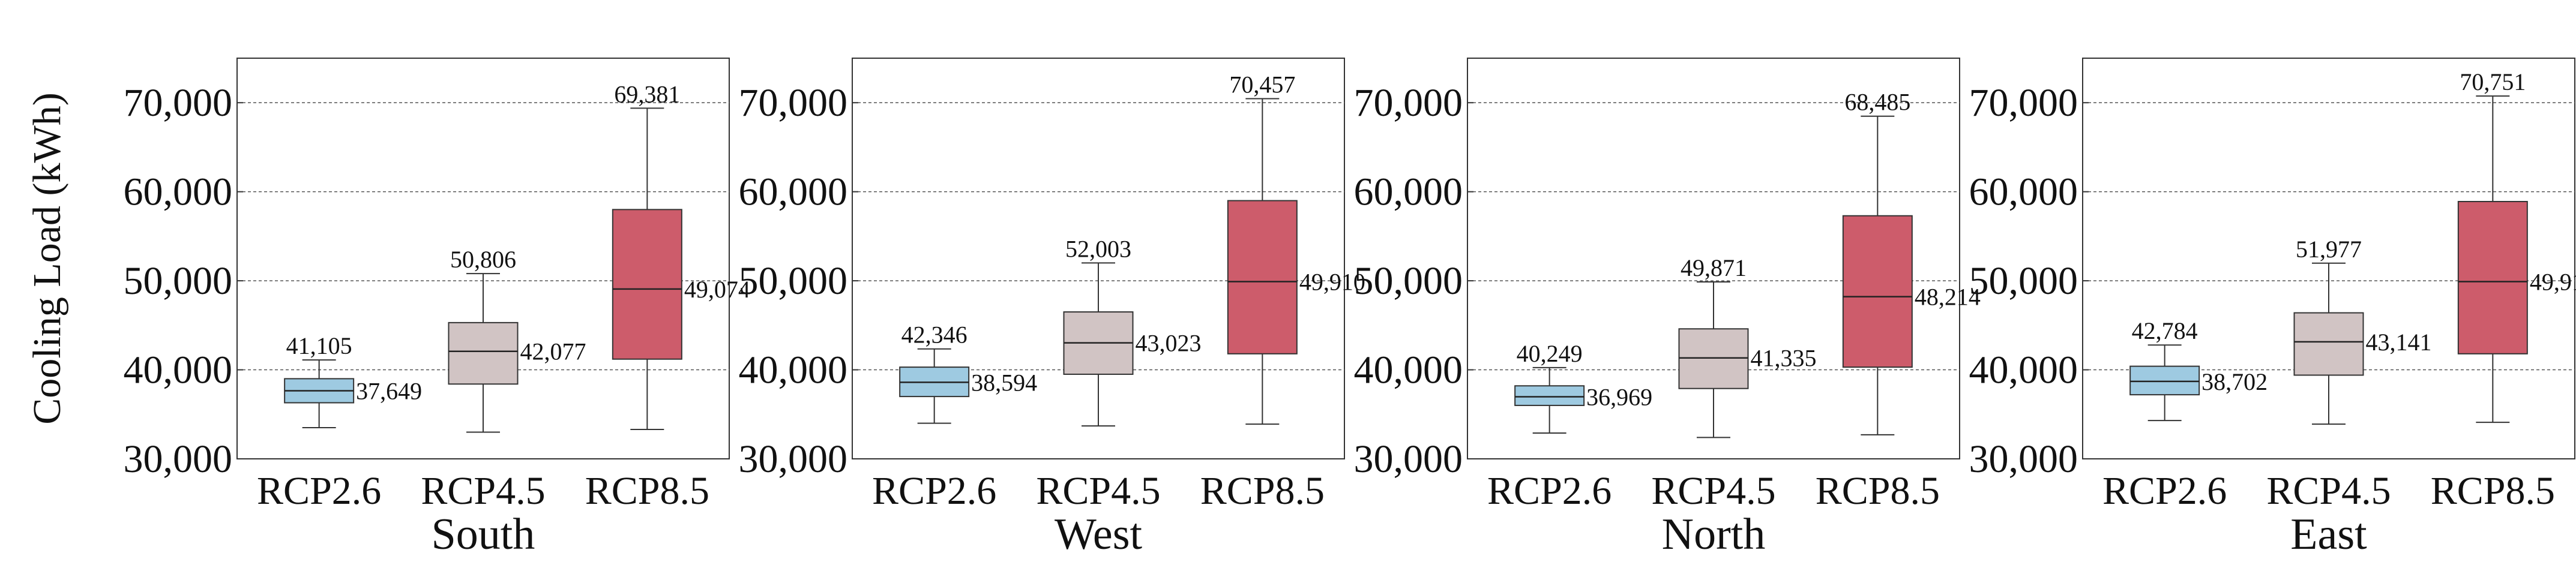 This screenshot has height=583, width=2576. Describe the element at coordinates (553, 351) in the screenshot. I see `median-value-label: 42,077` at that location.